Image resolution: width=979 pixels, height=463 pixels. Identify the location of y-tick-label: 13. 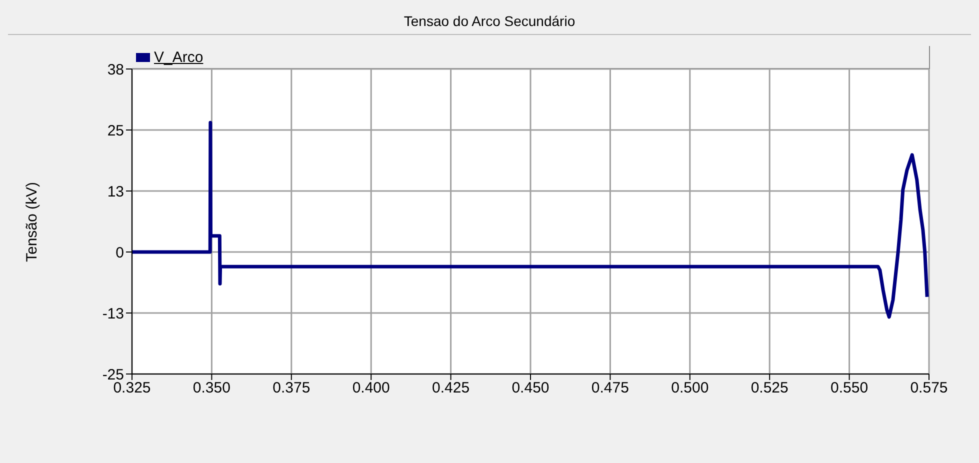
(115, 191).